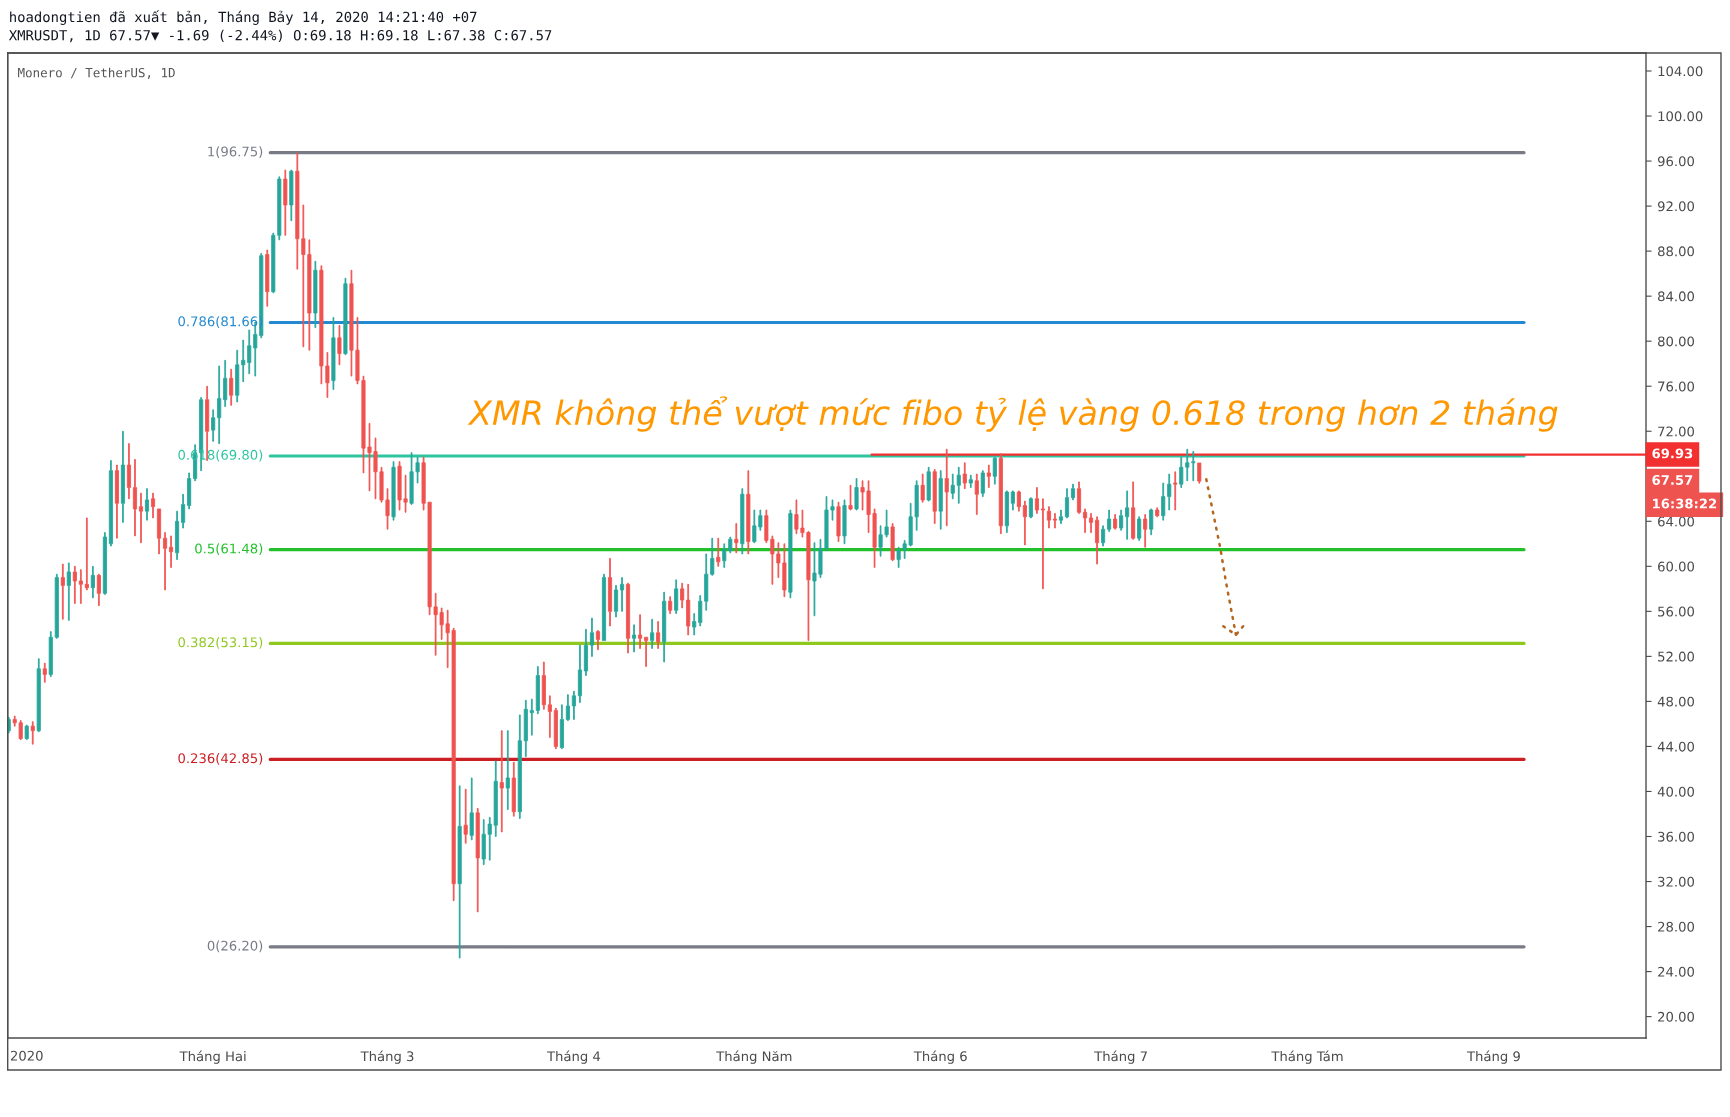 This screenshot has width=1730, height=1117. What do you see at coordinates (220, 759) in the screenshot?
I see `series-label: 0.236(42.85)` at bounding box center [220, 759].